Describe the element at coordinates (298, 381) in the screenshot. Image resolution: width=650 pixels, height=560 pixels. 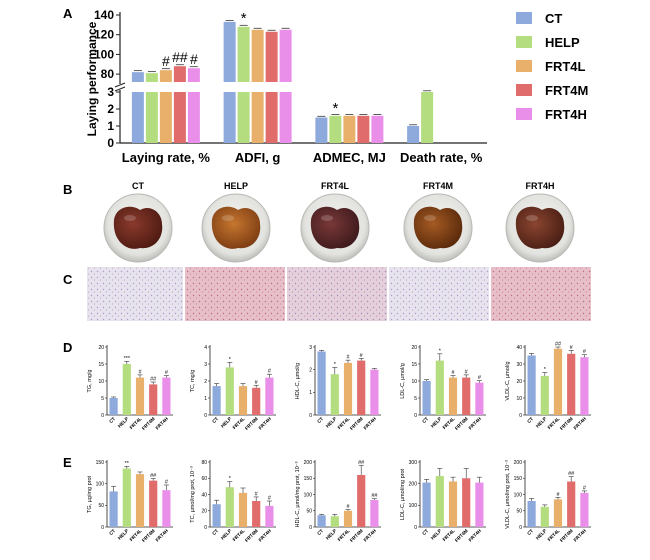
I see `y-axis-title: HDL-C, µmol/g` at that location.